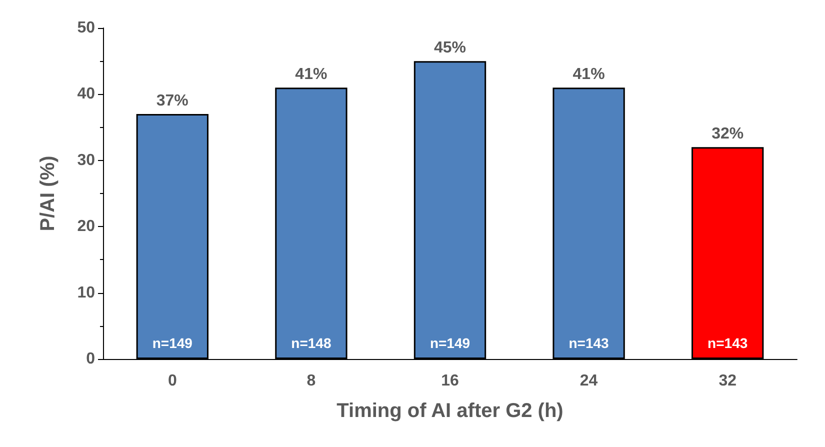 This screenshot has width=825, height=447. Describe the element at coordinates (86, 227) in the screenshot. I see `y-tick-label: 20` at that location.